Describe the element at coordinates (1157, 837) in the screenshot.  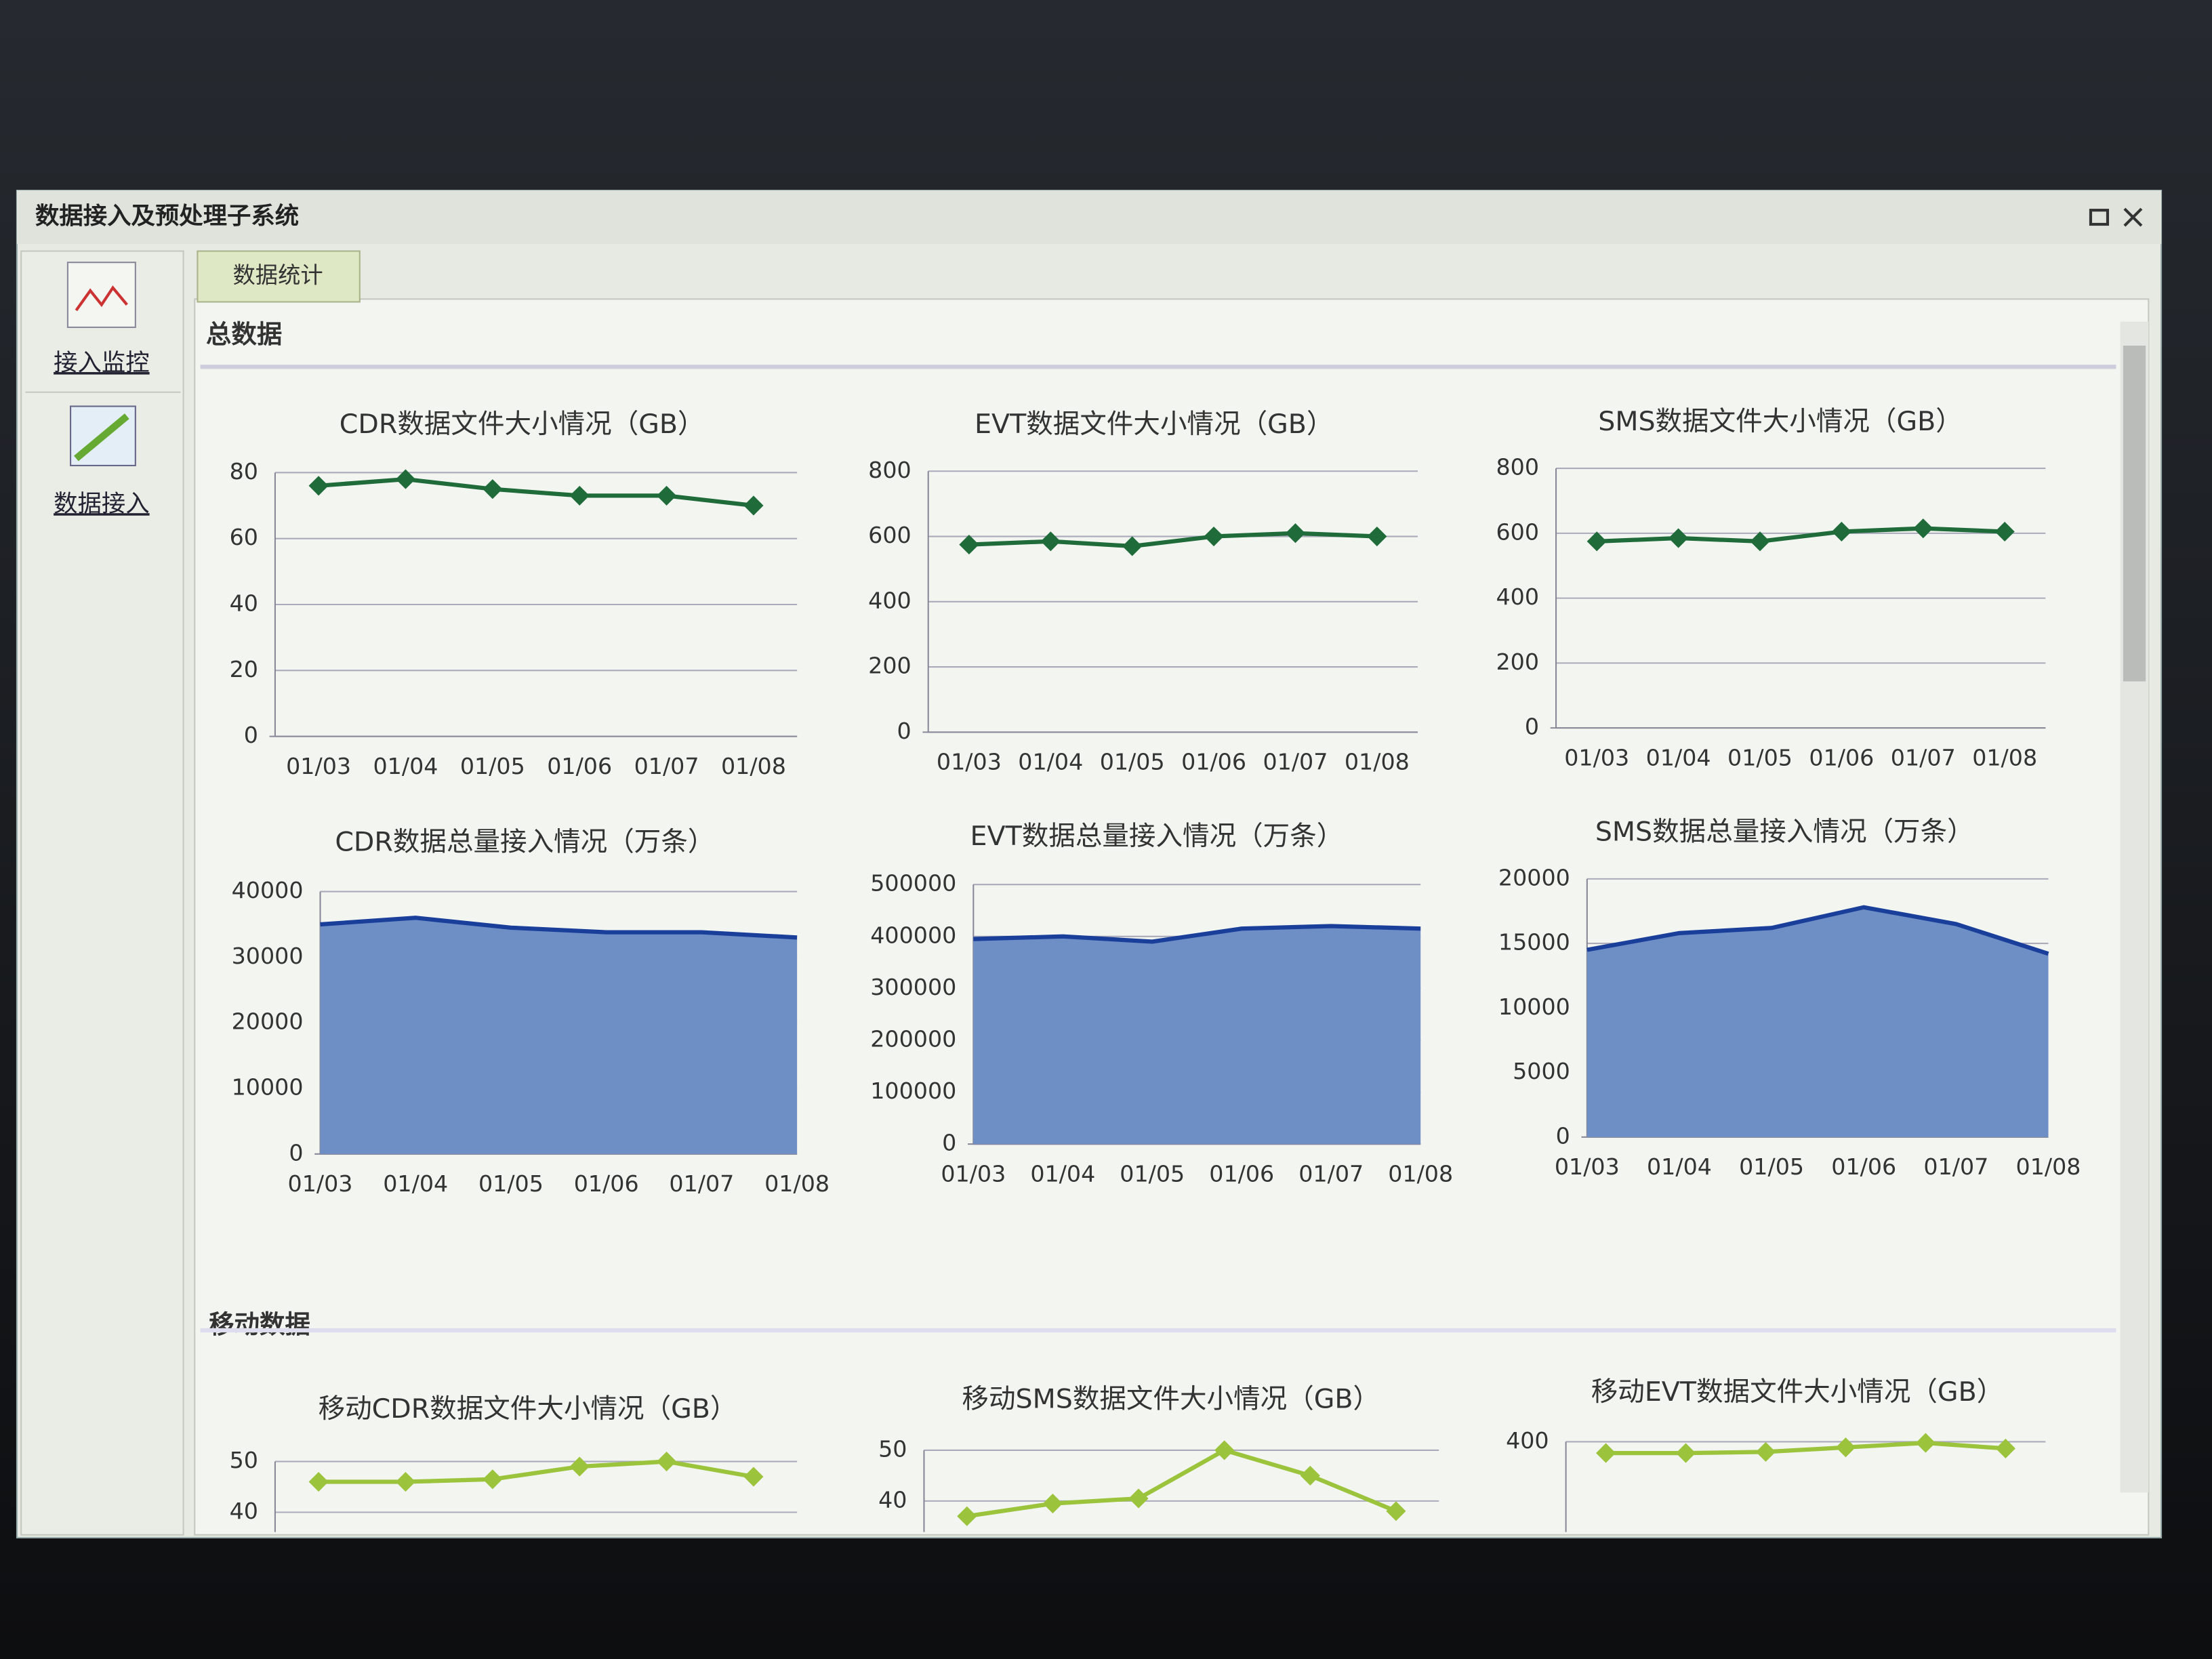
I see `chart-title: EVT数据总量接入情况（万条）` at that location.